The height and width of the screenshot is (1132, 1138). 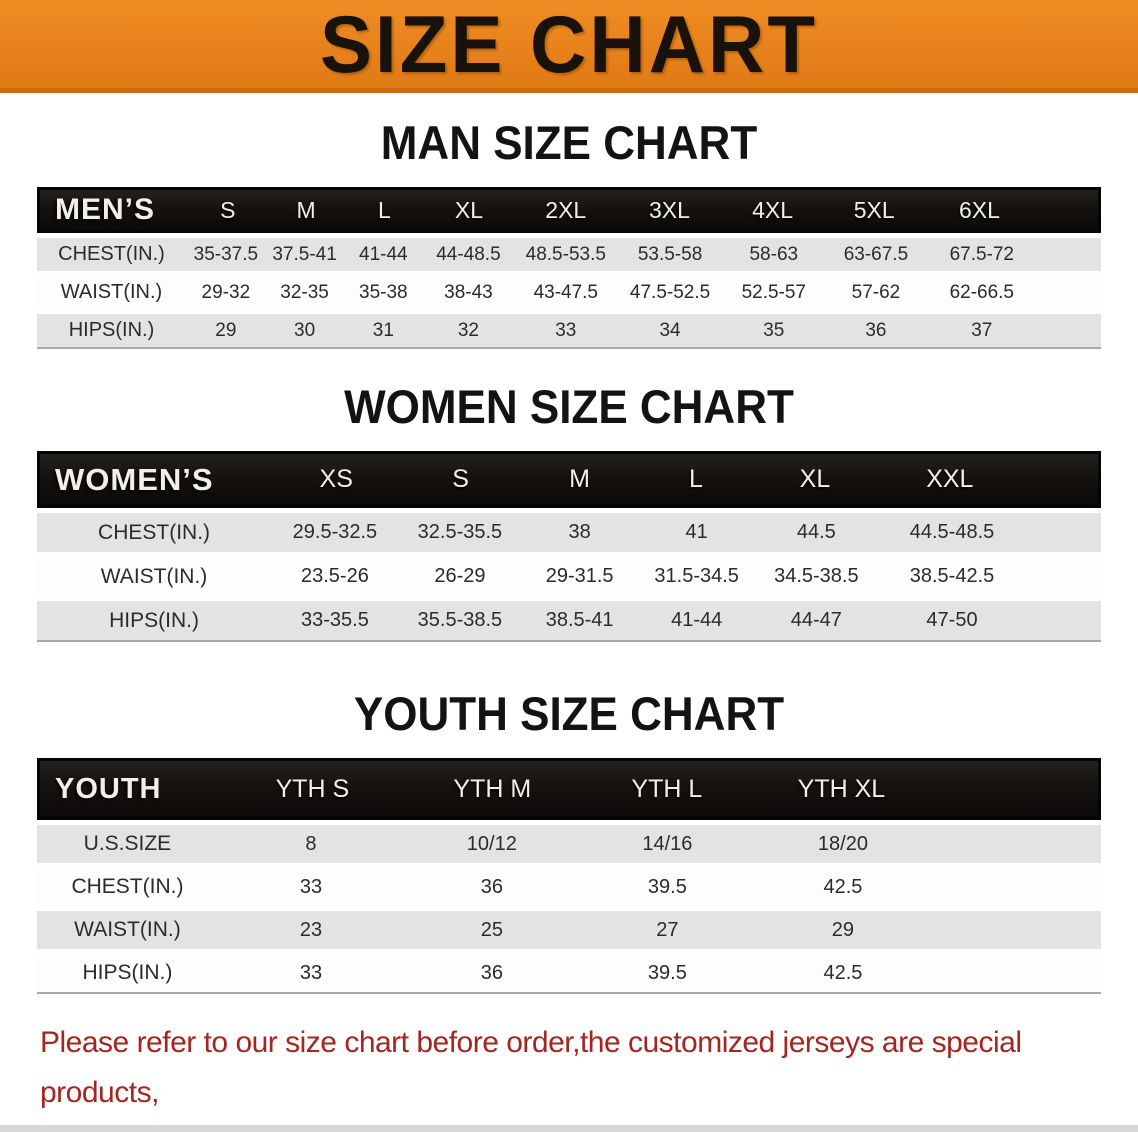 What do you see at coordinates (569, 844) in the screenshot?
I see `youth-ussize-row: U.S.SIZE 8 10/12 14/16 18/20` at bounding box center [569, 844].